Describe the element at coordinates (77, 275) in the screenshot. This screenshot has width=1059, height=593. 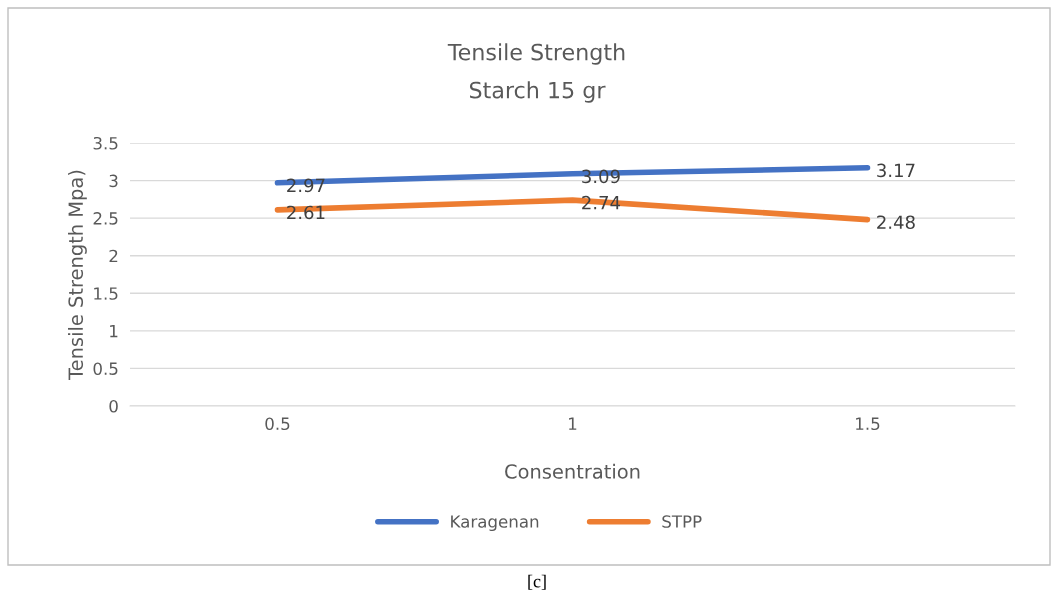
I see `y-axis-title: Tensile Strength Mpa)` at that location.